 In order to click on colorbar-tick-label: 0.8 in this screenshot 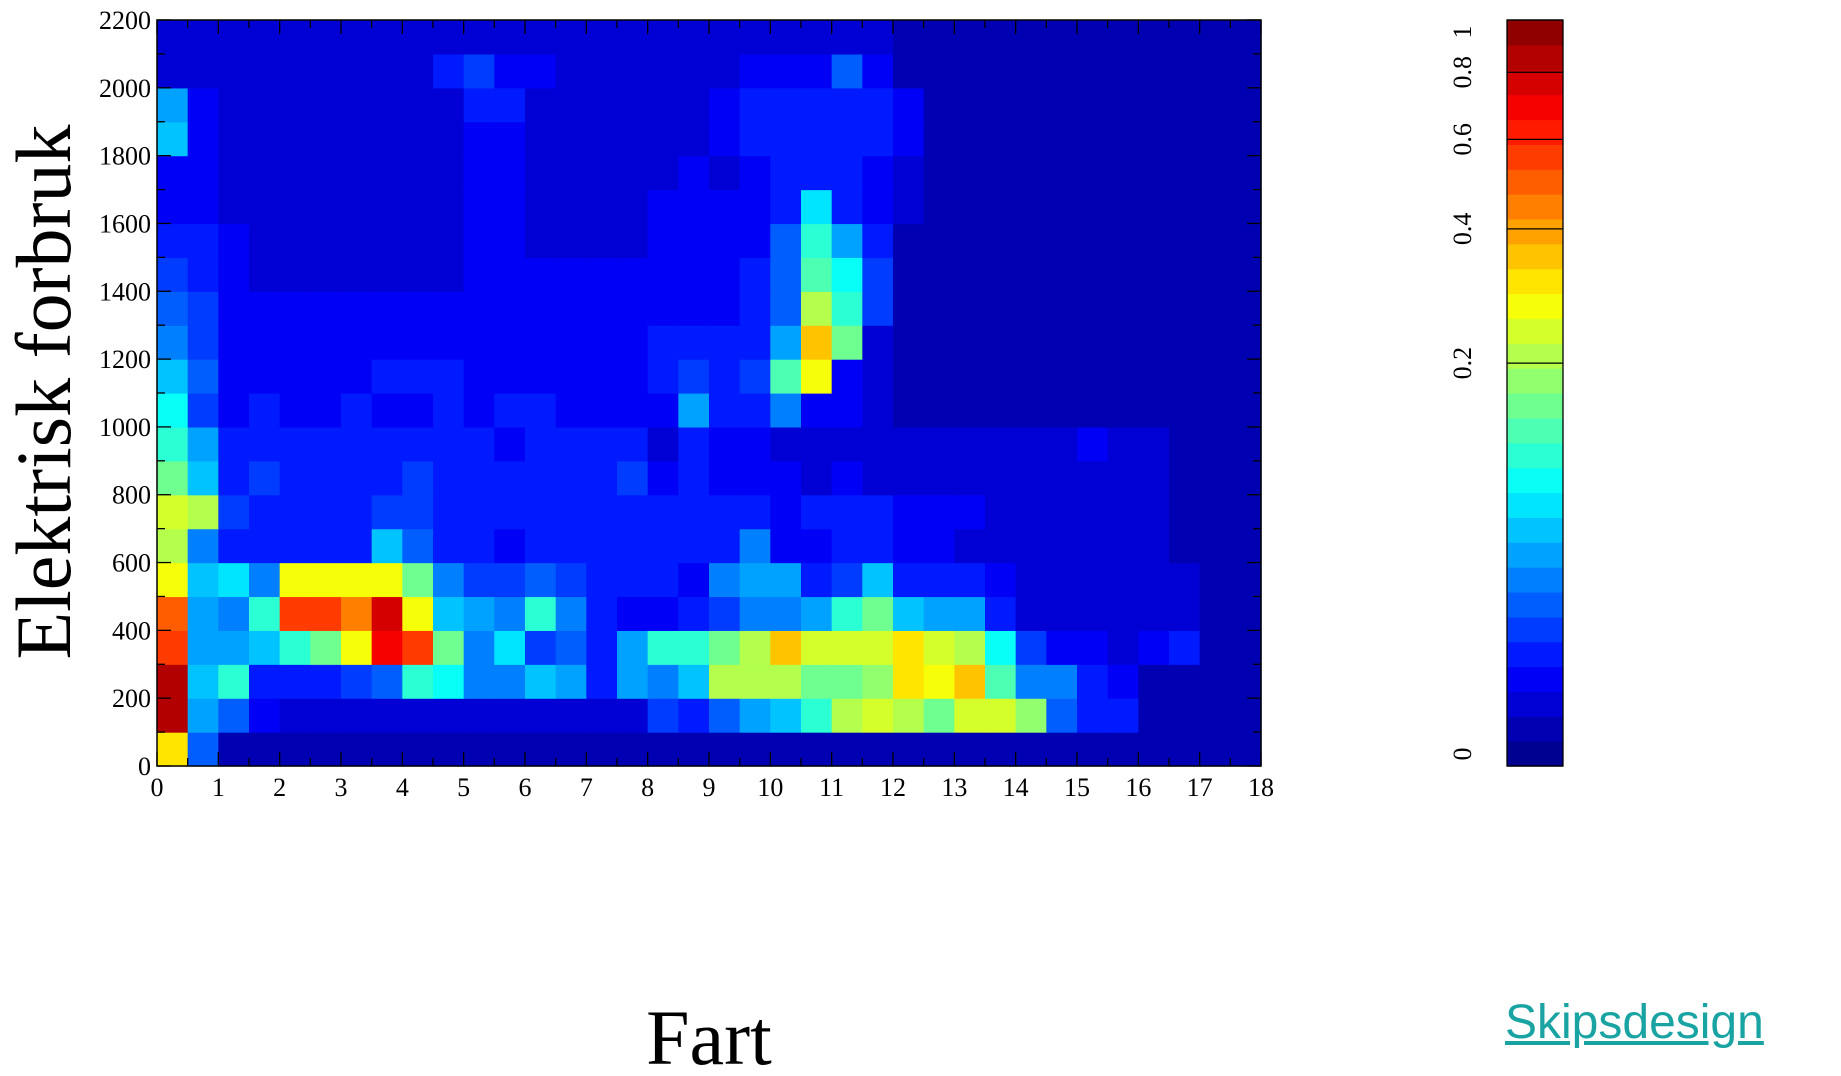, I will do `click(1462, 72)`.